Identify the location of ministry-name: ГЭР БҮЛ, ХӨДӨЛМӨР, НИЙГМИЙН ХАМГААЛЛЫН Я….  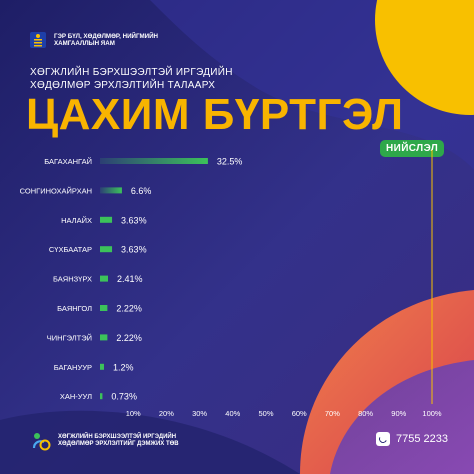
(106, 40).